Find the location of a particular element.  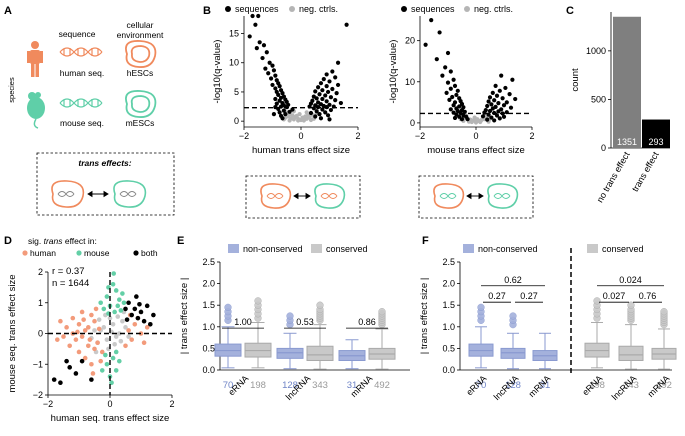

mesc-cell-icon is located at coordinates (141, 104).